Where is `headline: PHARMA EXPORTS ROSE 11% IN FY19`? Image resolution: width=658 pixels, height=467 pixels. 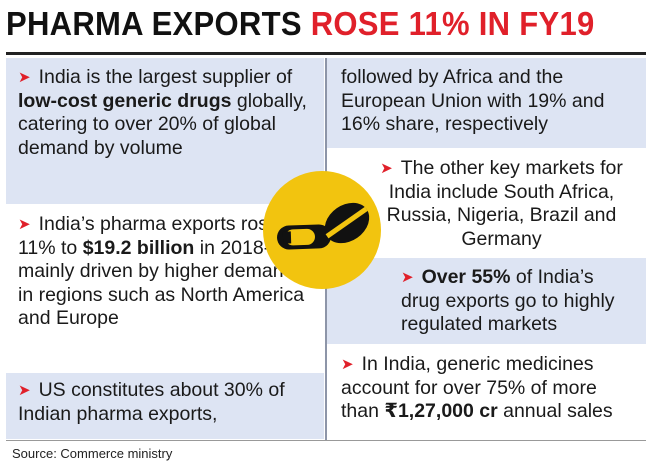
headline: PHARMA EXPORTS ROSE 11% IN FY19 is located at coordinates (300, 24).